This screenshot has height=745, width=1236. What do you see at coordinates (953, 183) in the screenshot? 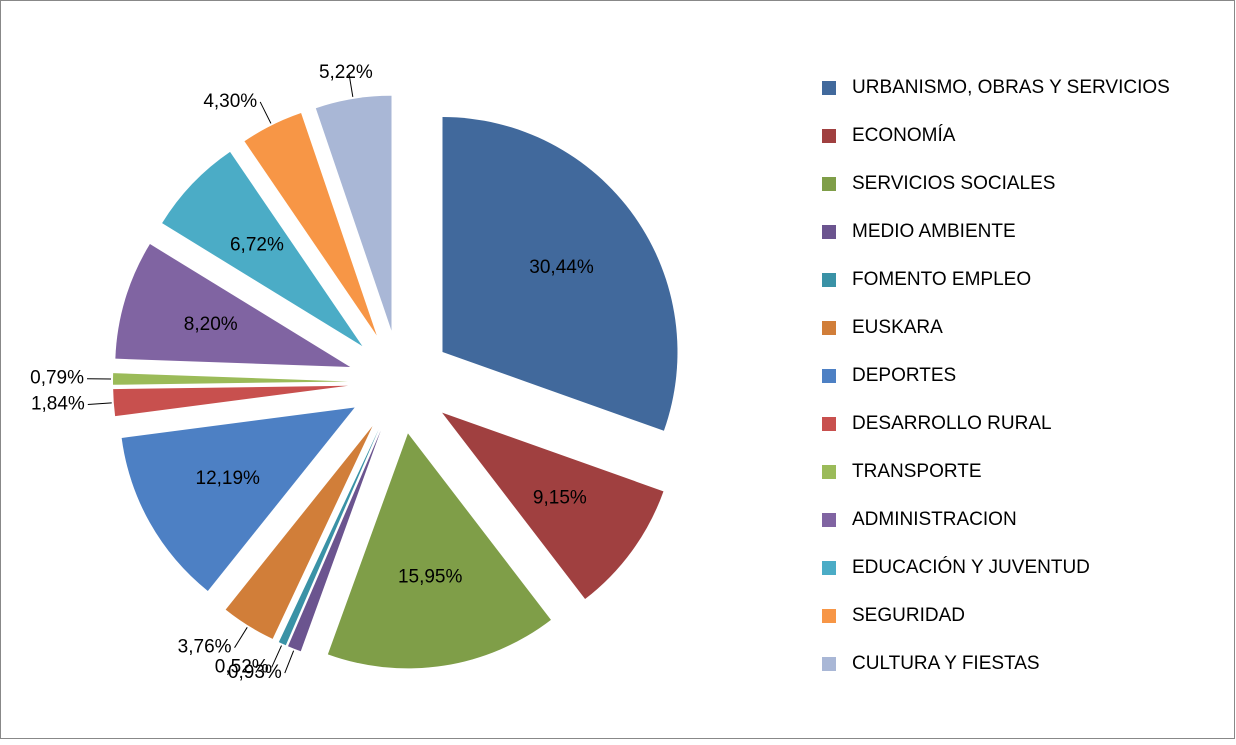
I see `legend-label: SERVICIOS SOCIALES` at bounding box center [953, 183].